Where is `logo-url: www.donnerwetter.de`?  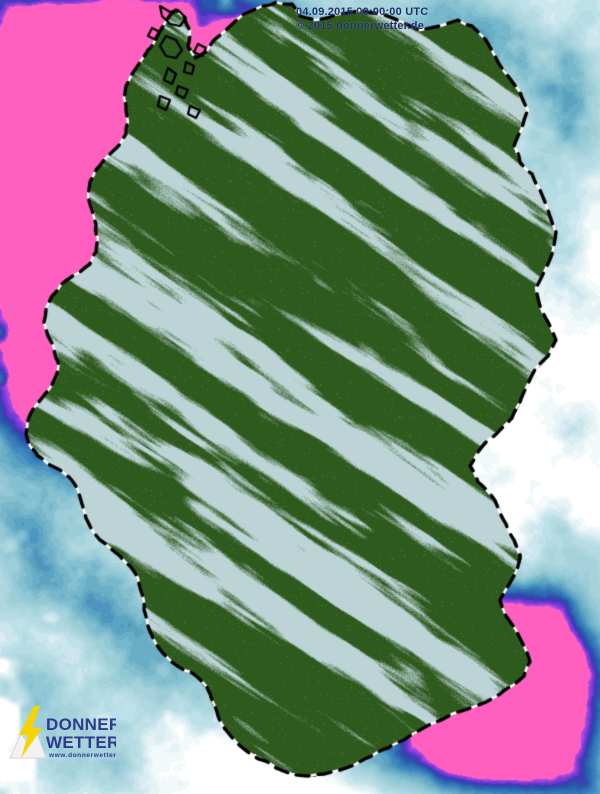 logo-url: www.donnerwetter.de is located at coordinates (82, 755).